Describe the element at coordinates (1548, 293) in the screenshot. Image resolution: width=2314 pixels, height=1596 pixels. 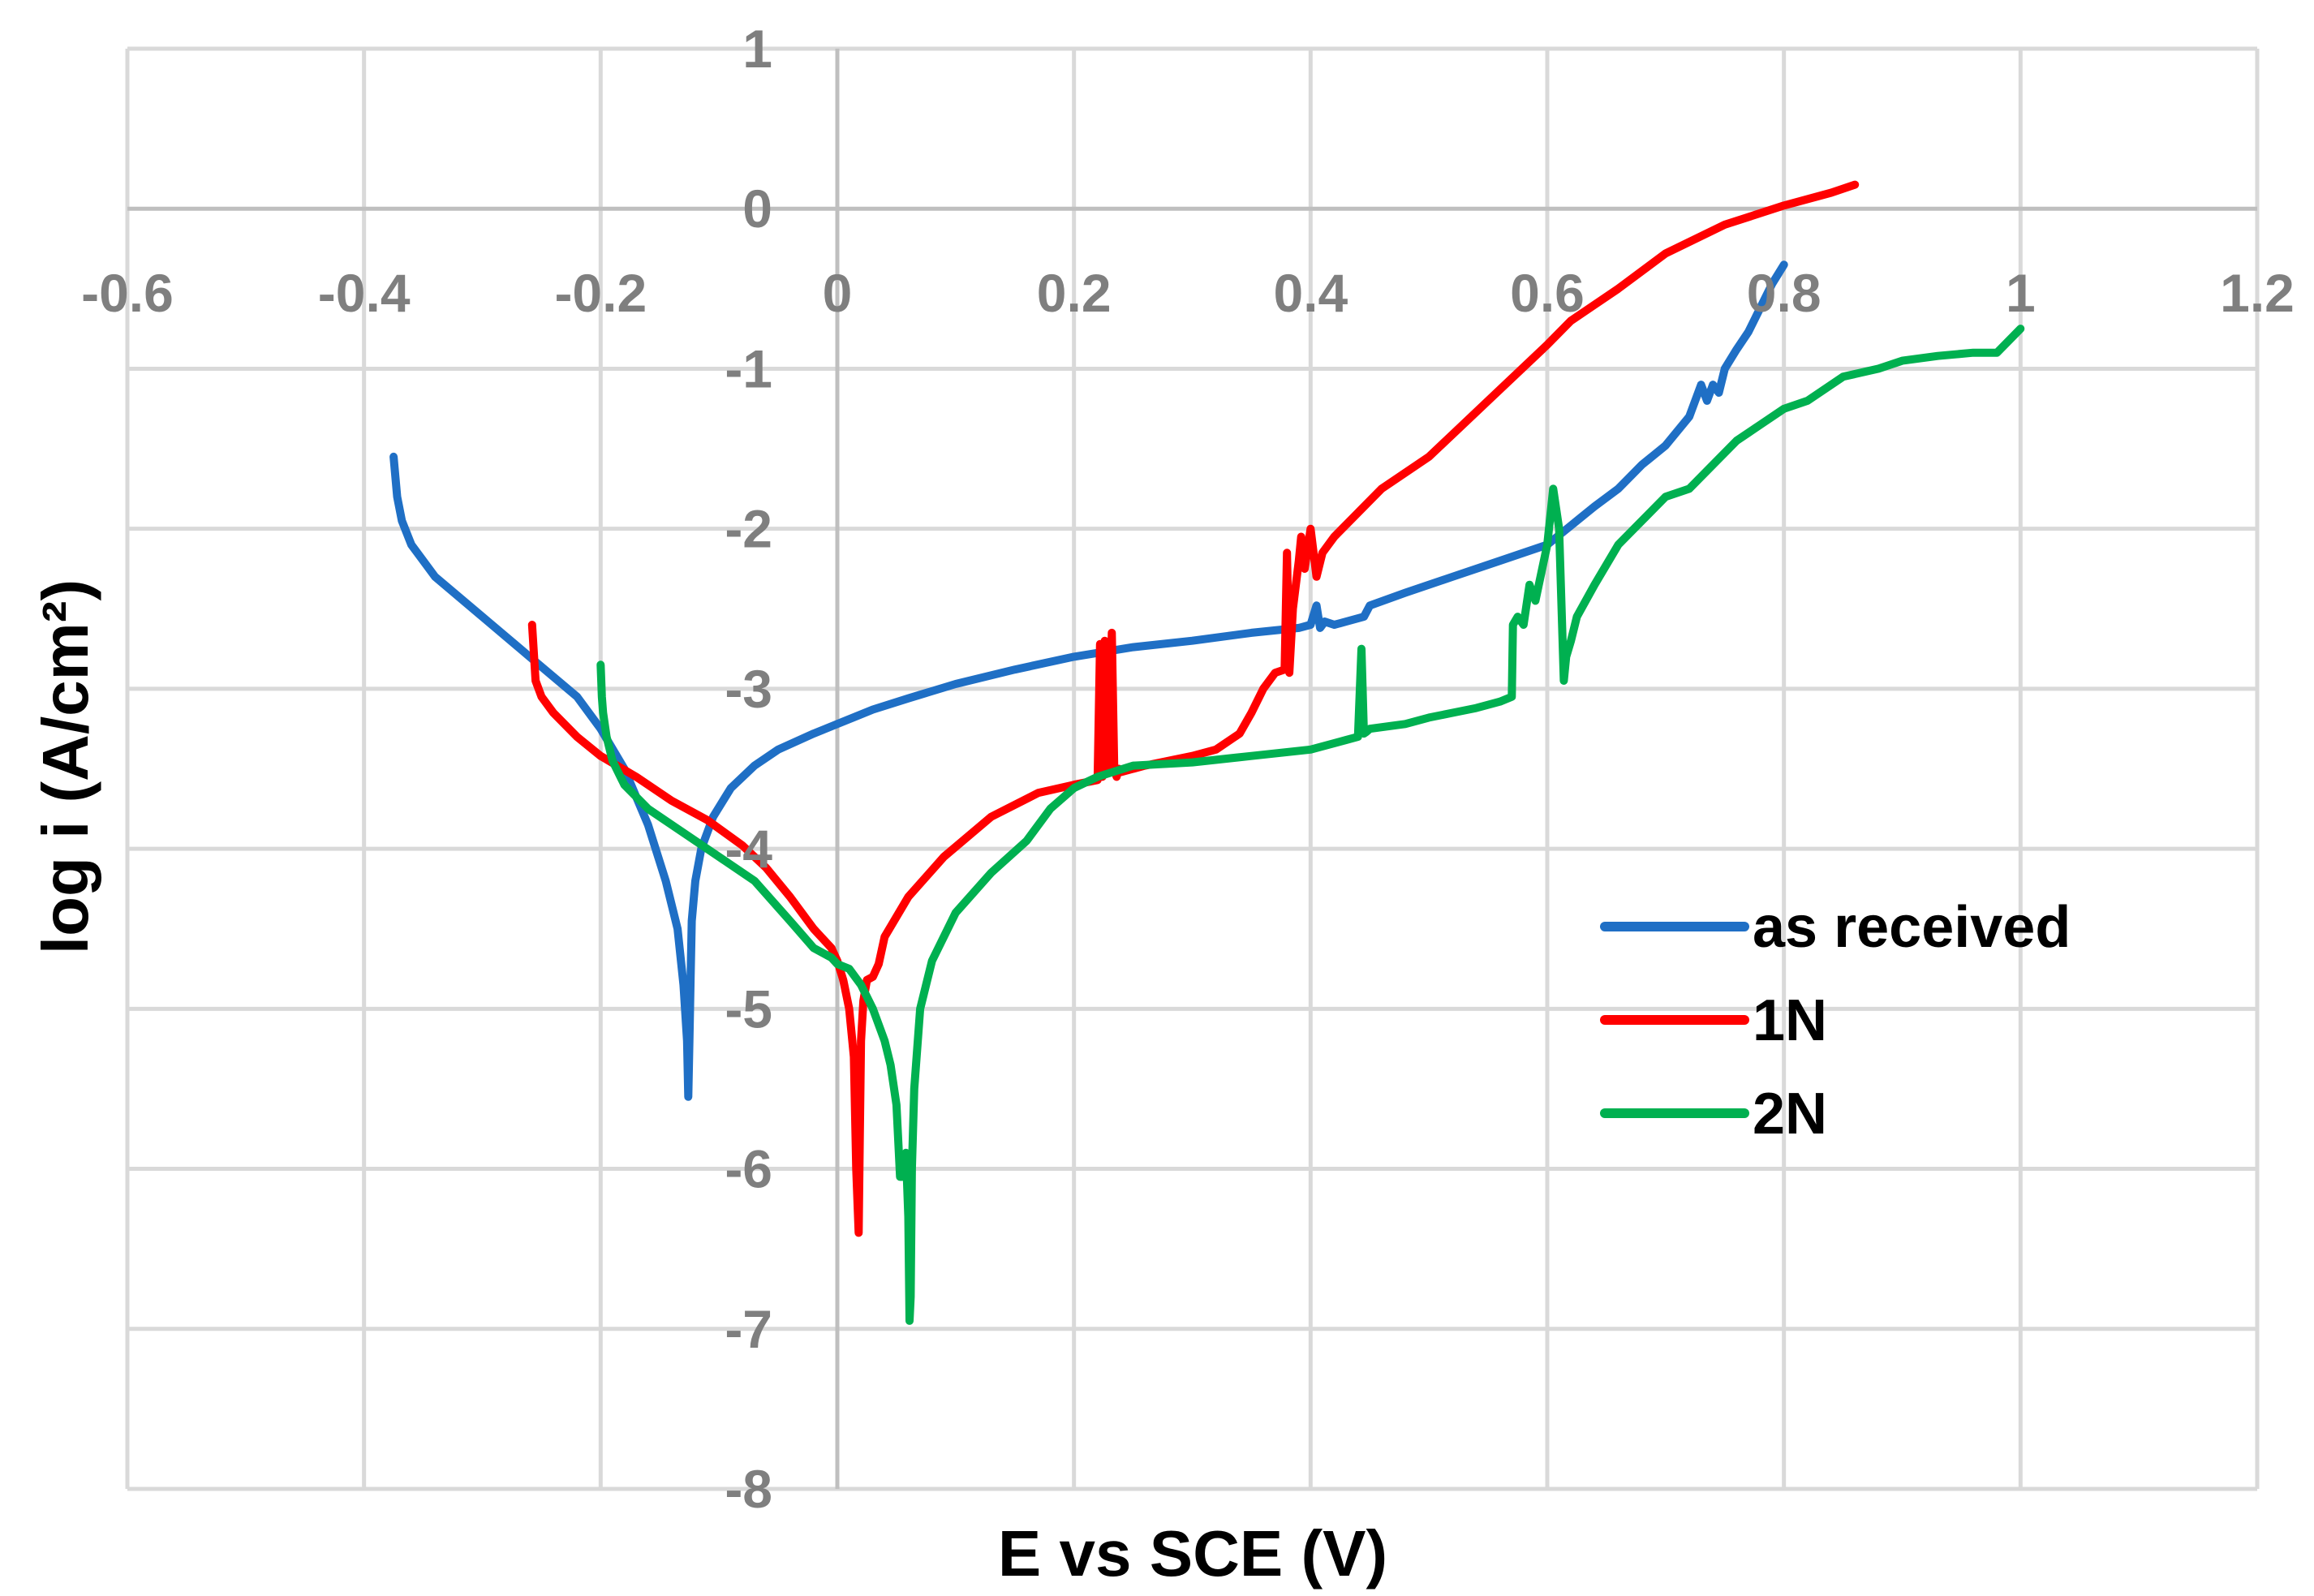
I see `x-tick-label: 0.6` at that location.